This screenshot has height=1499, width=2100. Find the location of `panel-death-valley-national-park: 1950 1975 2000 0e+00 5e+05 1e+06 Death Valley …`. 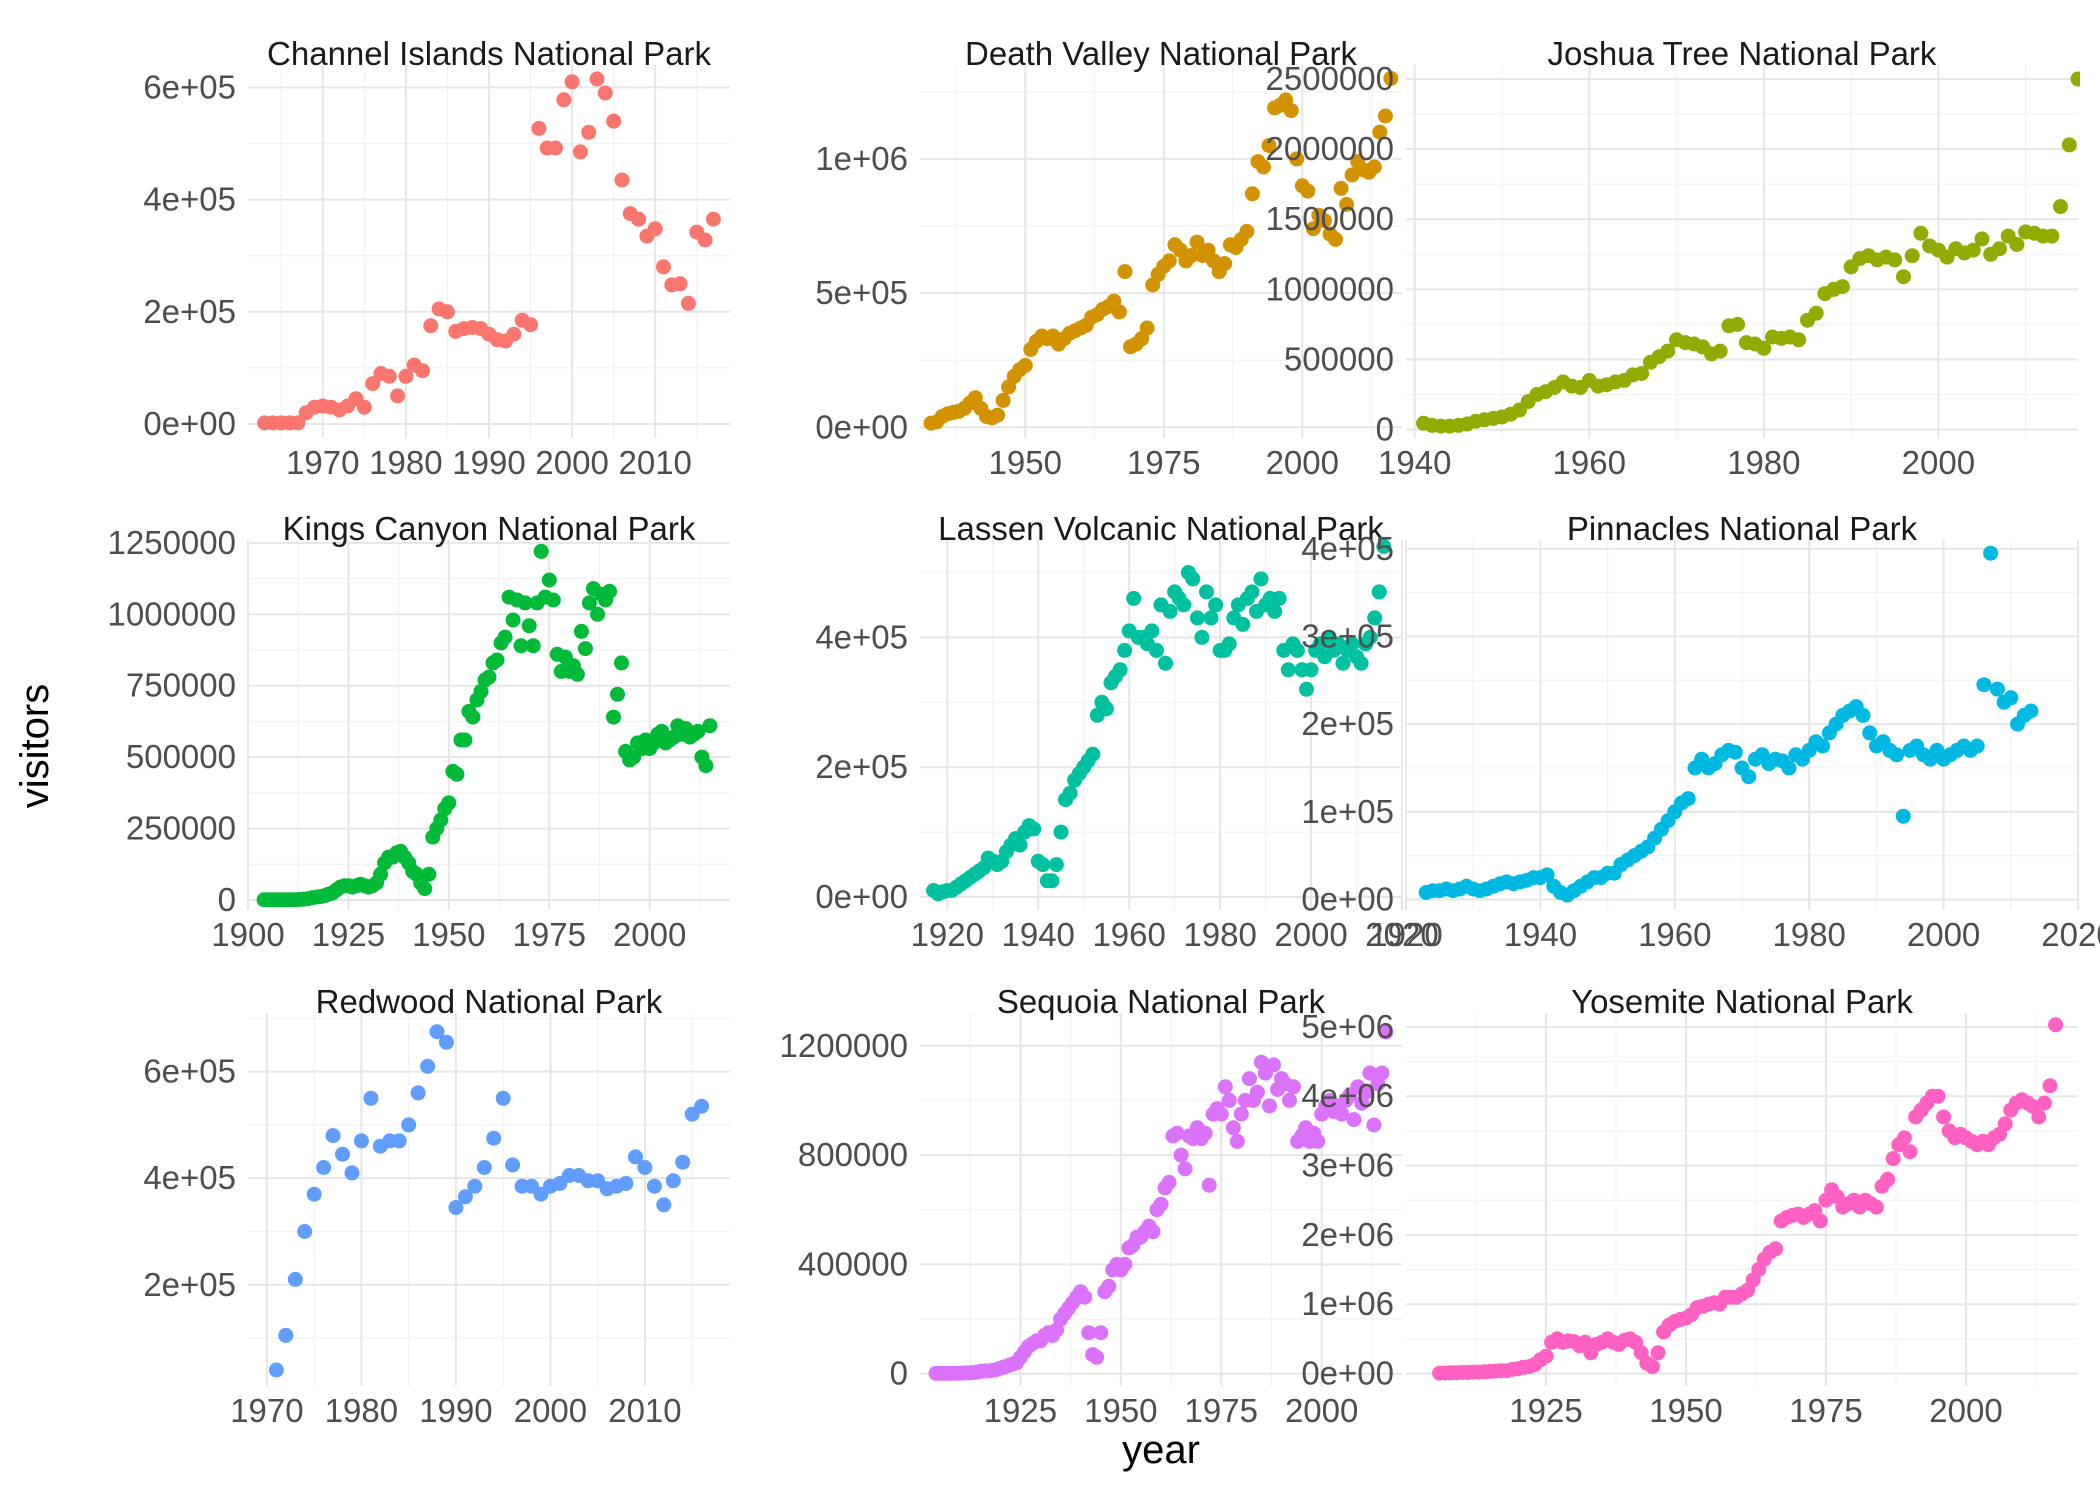

panel-death-valley-national-park: 1950 1975 2000 0e+00 5e+05 1e+06 Death Valley … is located at coordinates (1108, 258).